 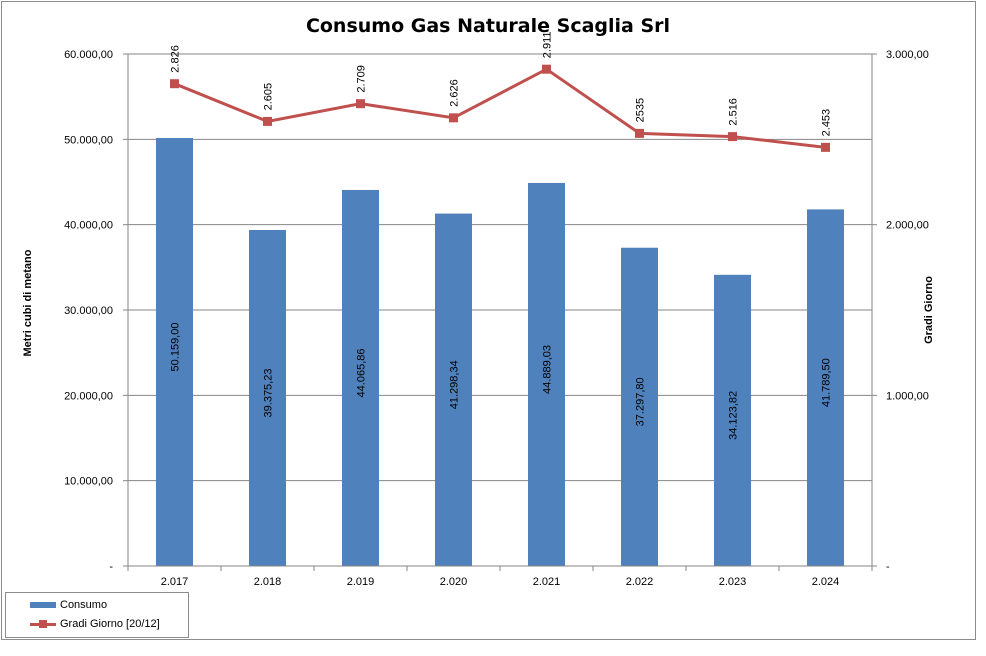 I want to click on line-value-label: 2535, so click(x=641, y=110).